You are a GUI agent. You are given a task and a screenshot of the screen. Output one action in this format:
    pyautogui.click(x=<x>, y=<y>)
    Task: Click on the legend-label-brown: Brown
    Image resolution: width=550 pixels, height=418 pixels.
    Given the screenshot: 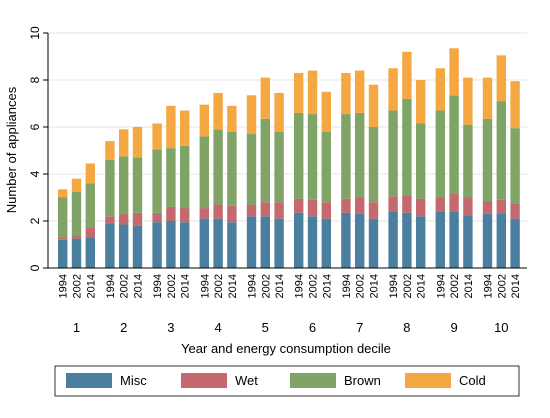 What is the action you would take?
    pyautogui.click(x=362, y=380)
    